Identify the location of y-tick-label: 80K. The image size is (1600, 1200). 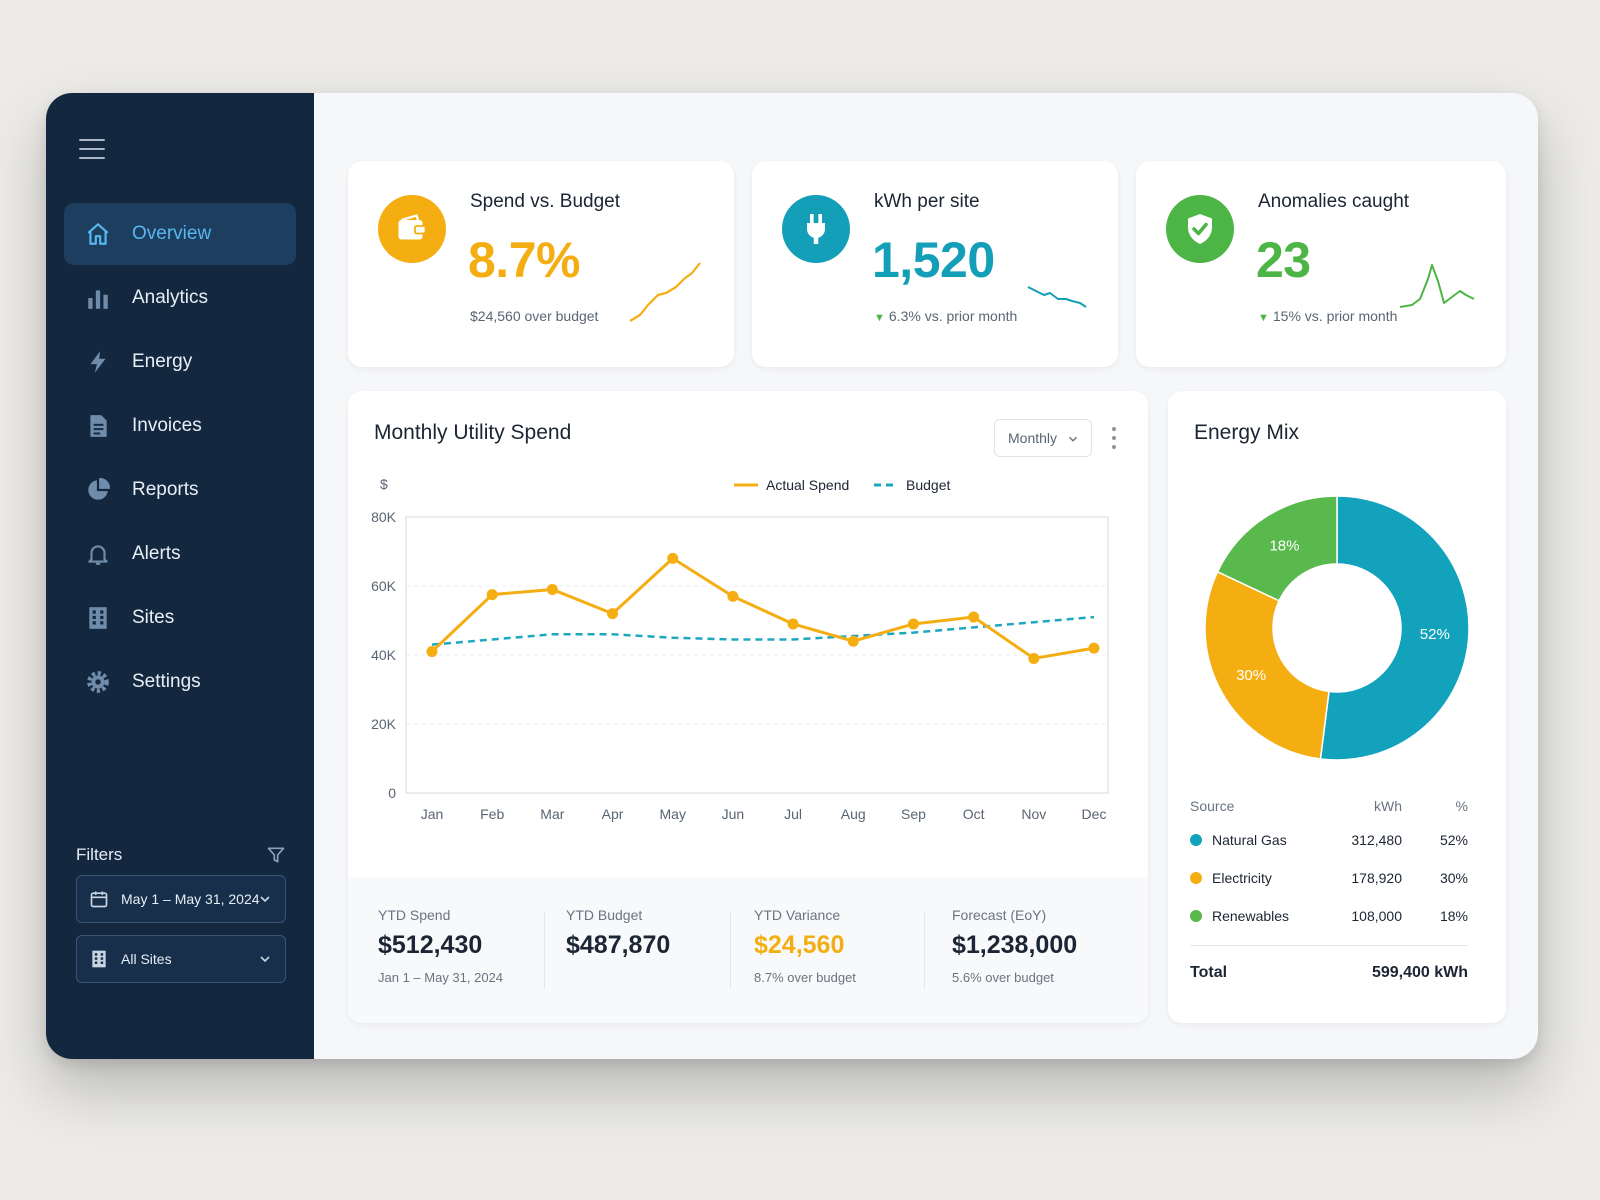
(384, 517).